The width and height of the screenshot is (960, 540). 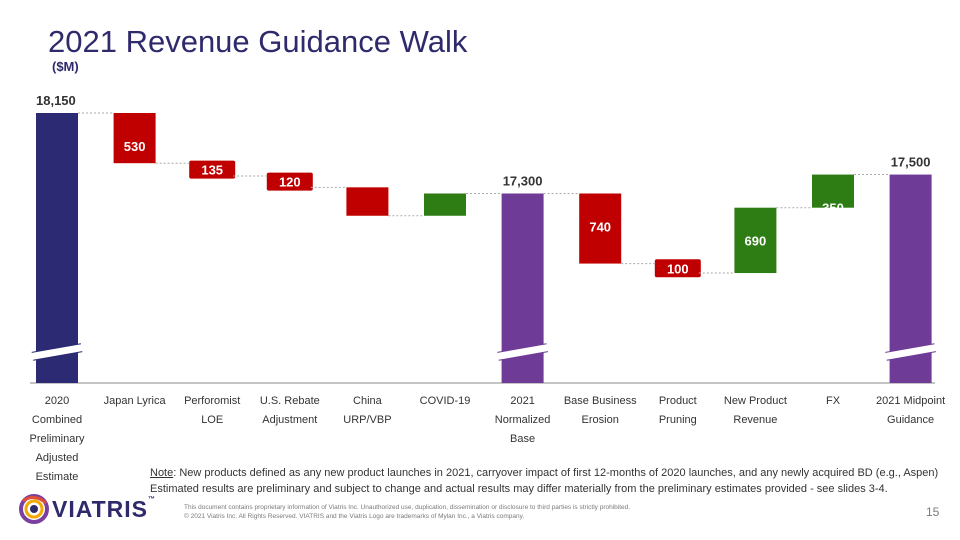 What do you see at coordinates (833, 401) in the screenshot?
I see `category-label-10-0: FX` at bounding box center [833, 401].